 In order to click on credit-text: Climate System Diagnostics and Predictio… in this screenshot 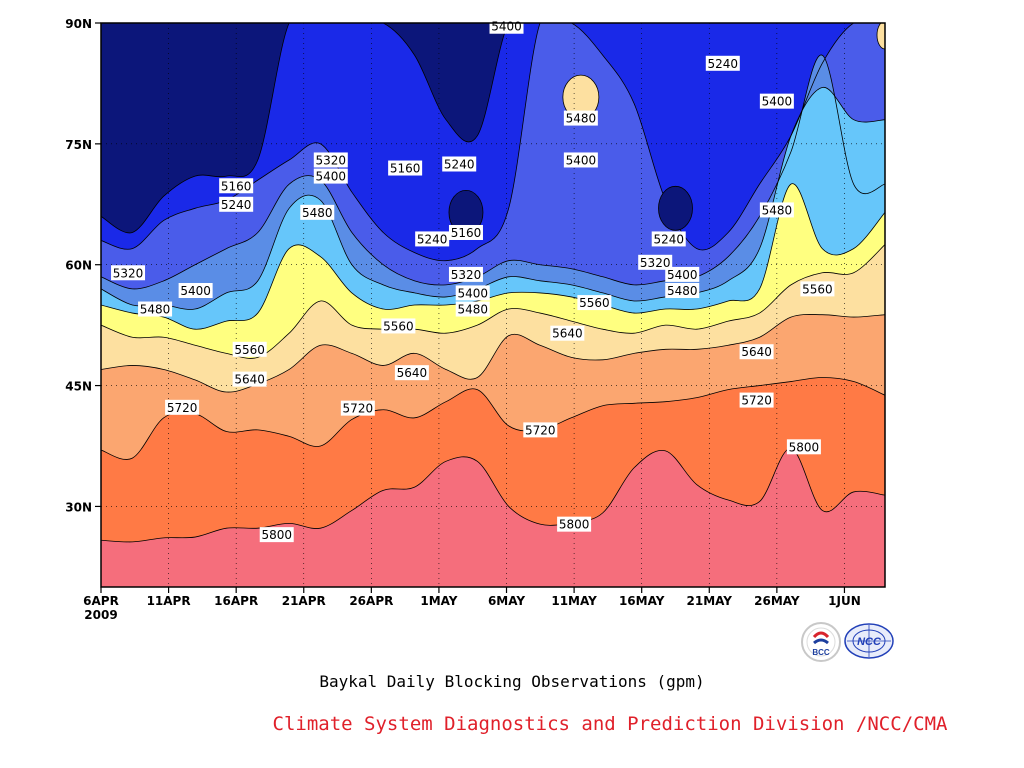, I will do `click(610, 724)`.